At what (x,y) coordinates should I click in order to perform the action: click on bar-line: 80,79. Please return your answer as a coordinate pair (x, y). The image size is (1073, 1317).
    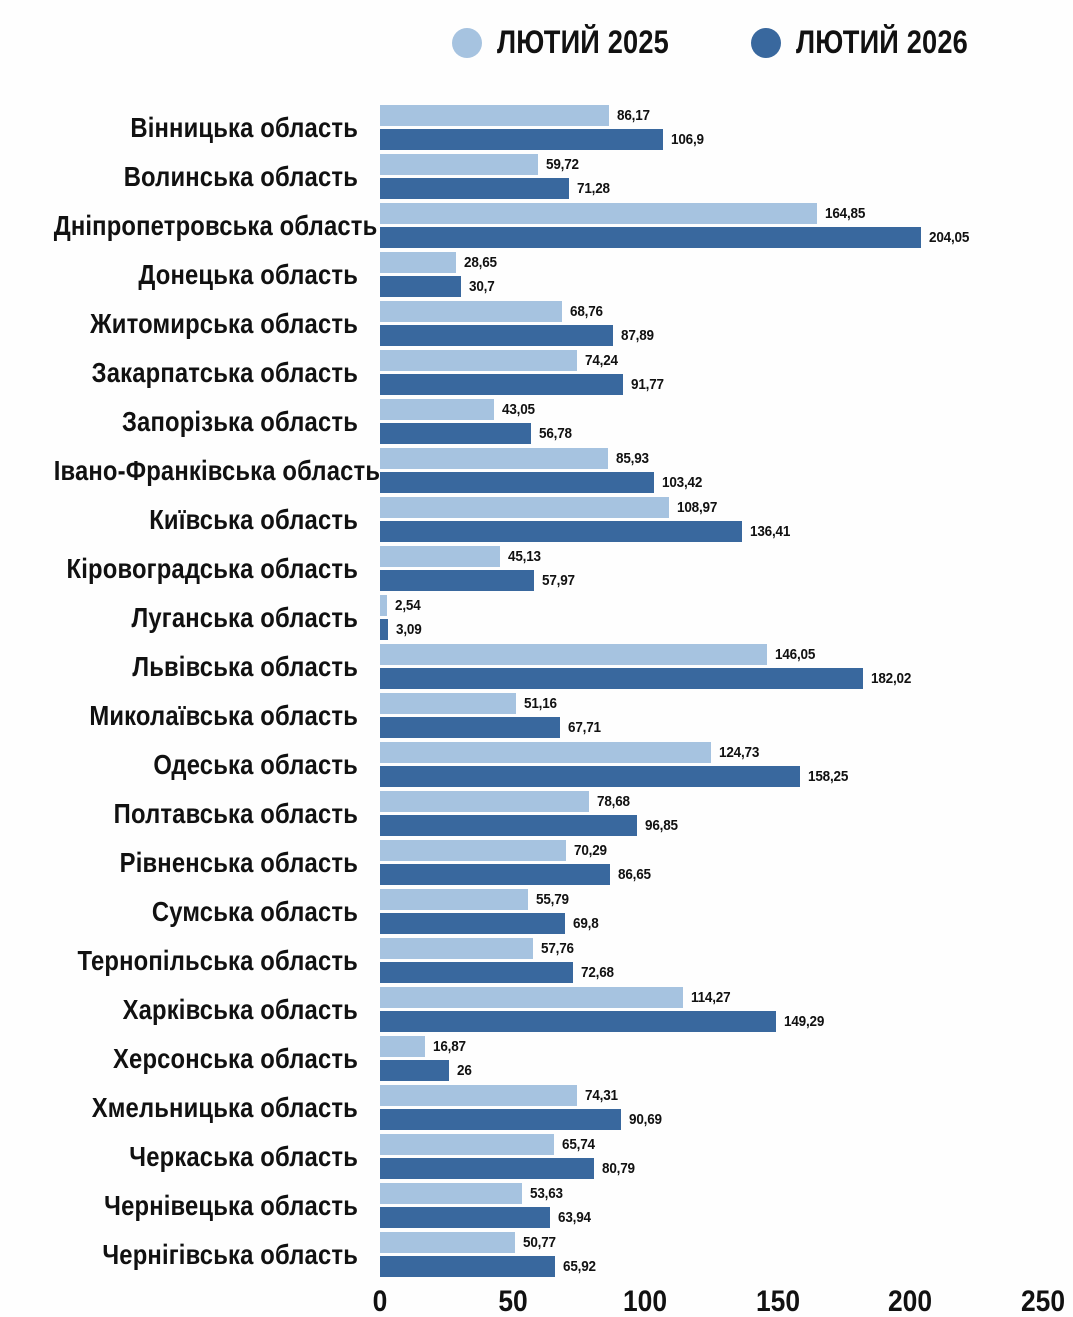
    Looking at the image, I should click on (726, 1168).